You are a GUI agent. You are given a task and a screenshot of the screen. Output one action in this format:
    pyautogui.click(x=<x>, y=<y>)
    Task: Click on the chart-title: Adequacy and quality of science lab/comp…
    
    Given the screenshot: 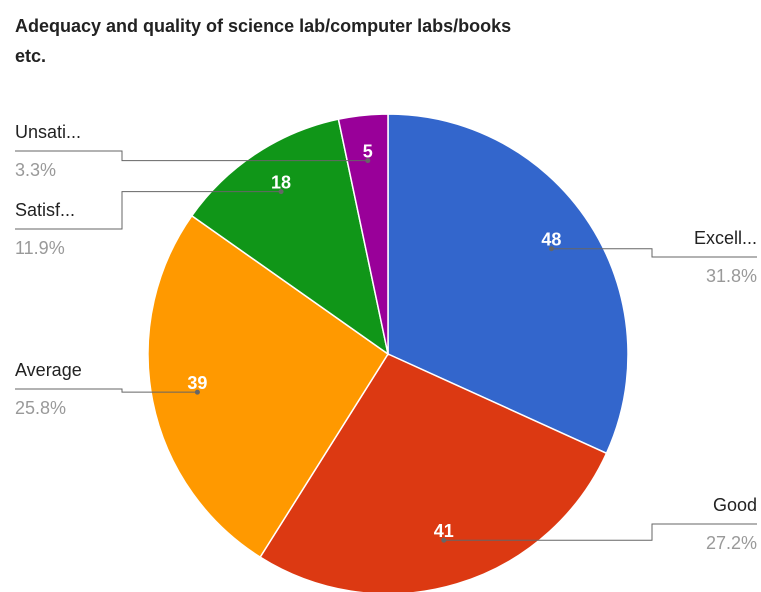 What is the action you would take?
    pyautogui.click(x=263, y=26)
    